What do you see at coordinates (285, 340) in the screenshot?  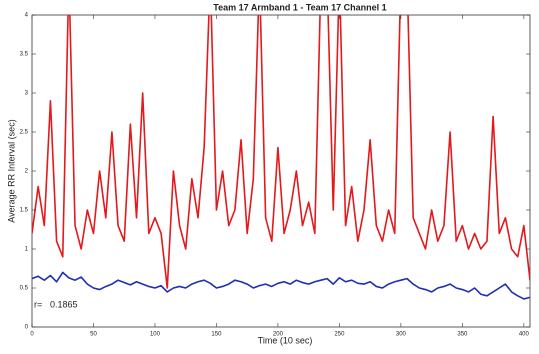 I see `x-axis-label: Time (10 sec)` at bounding box center [285, 340].